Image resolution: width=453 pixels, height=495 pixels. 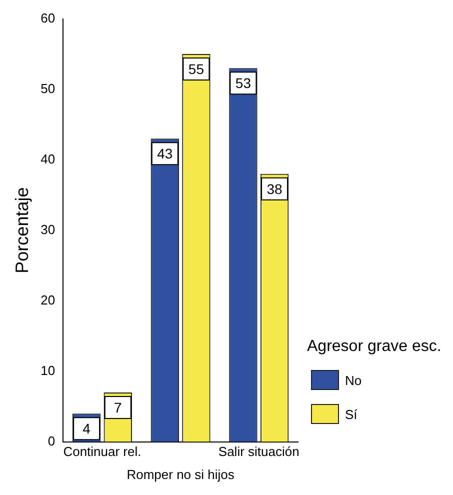 I want to click on y-tick-label: 20, so click(x=48, y=300).